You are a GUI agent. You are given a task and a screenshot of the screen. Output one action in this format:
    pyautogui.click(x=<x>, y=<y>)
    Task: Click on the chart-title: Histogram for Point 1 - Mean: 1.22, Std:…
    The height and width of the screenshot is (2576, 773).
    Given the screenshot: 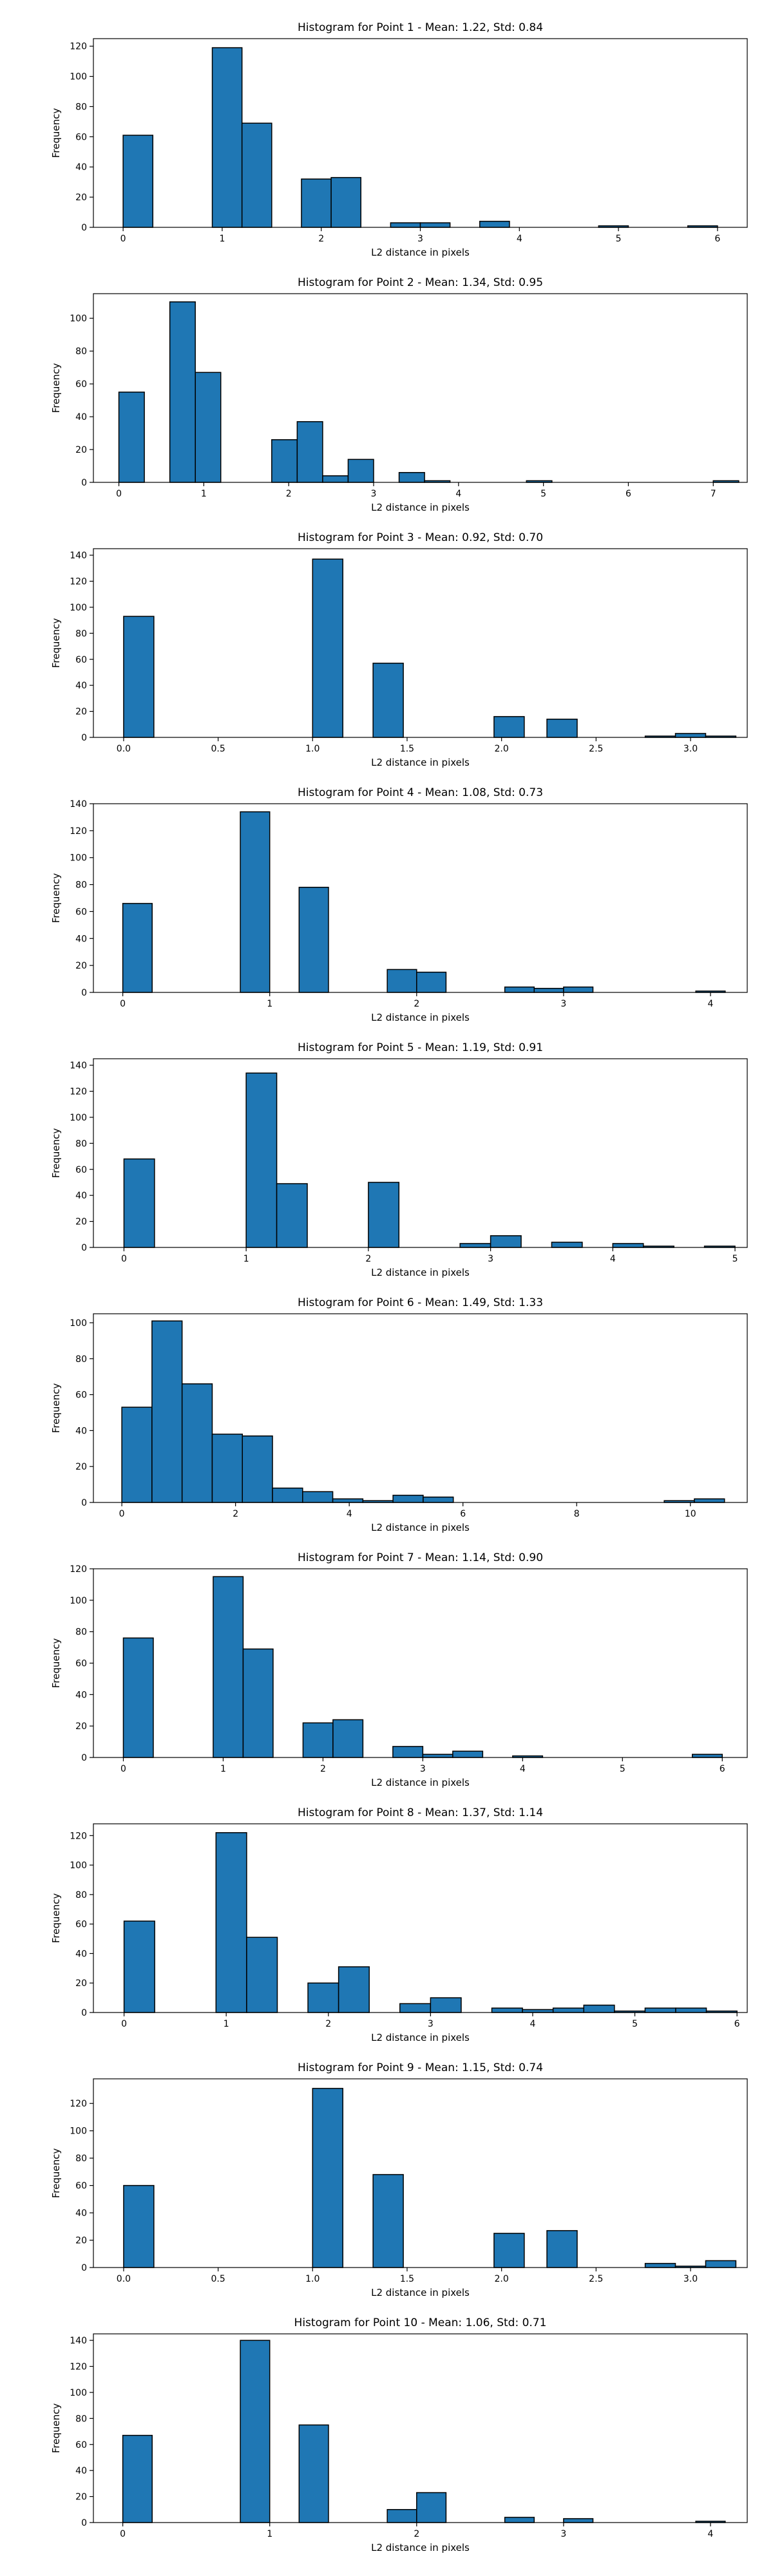 What is the action you would take?
    pyautogui.click(x=420, y=28)
    